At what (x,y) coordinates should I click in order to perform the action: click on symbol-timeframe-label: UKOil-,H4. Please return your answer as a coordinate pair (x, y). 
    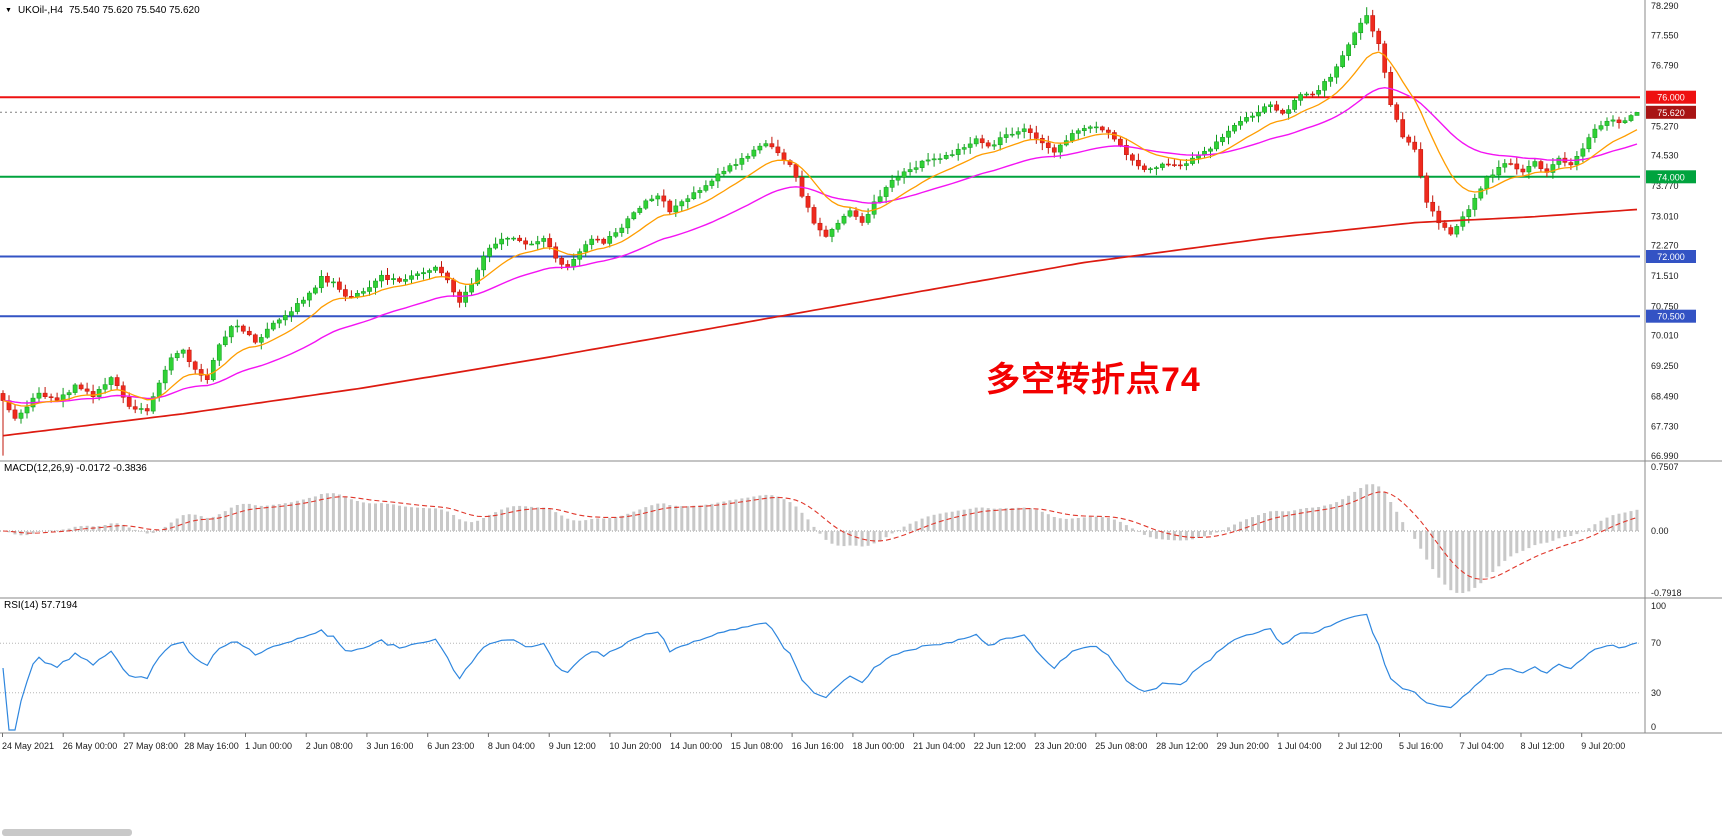
    Looking at the image, I should click on (40, 10).